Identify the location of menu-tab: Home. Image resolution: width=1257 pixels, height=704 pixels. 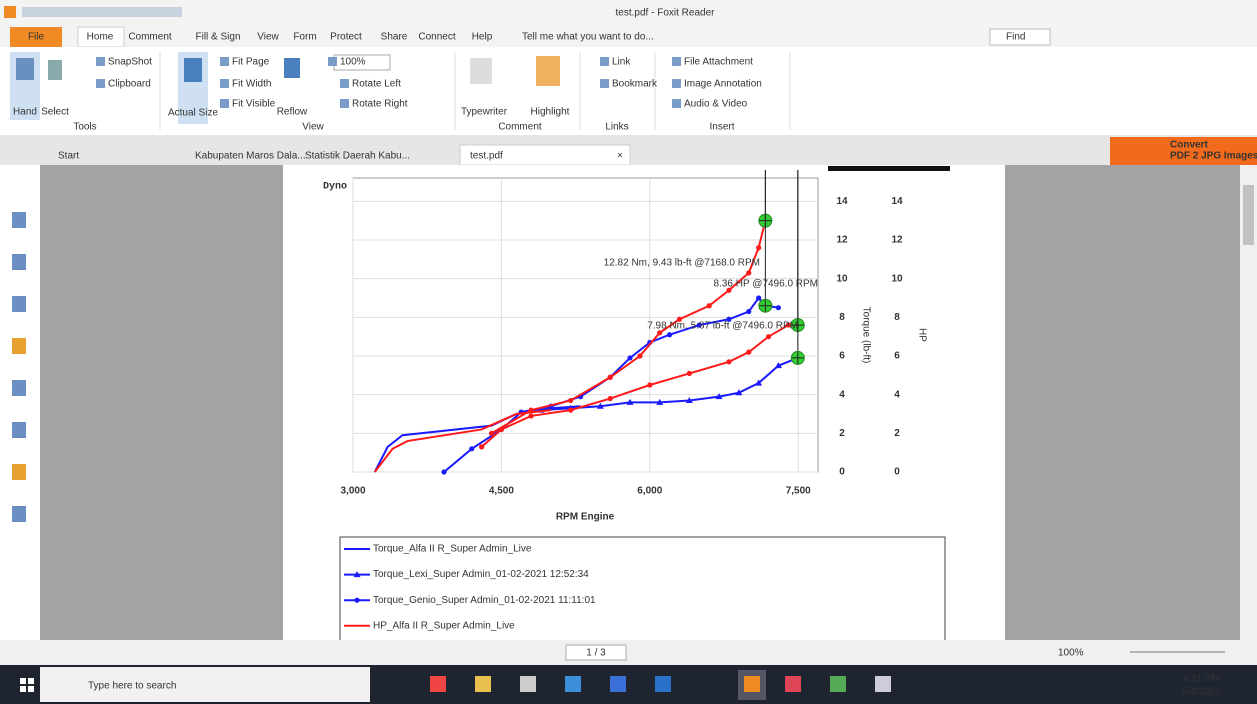
(100, 37).